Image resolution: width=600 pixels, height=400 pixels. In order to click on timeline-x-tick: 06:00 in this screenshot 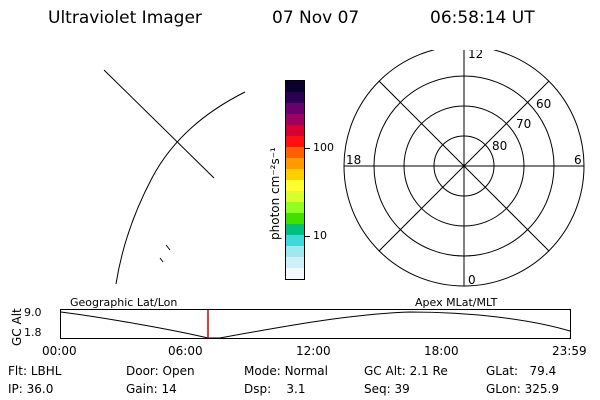, I will do `click(185, 351)`.